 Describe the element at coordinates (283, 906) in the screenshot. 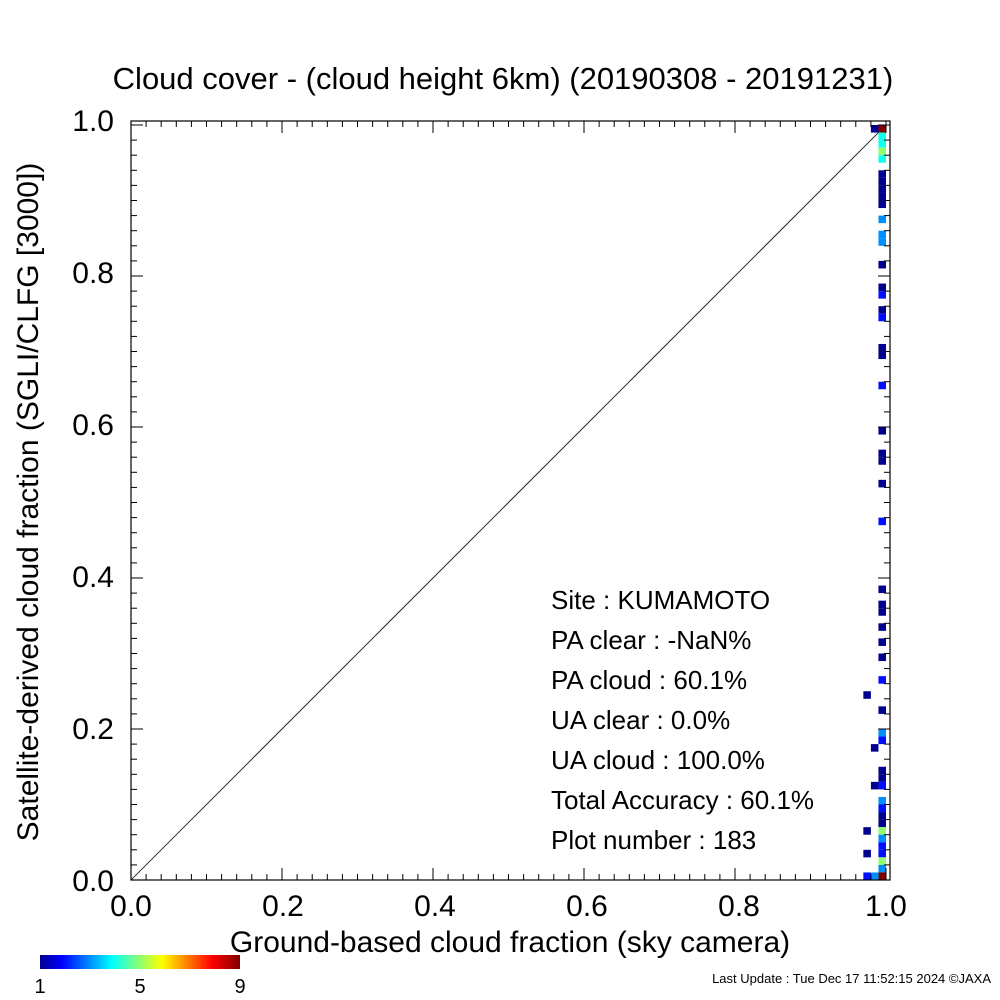

I see `x-tick-label: 0.2` at that location.